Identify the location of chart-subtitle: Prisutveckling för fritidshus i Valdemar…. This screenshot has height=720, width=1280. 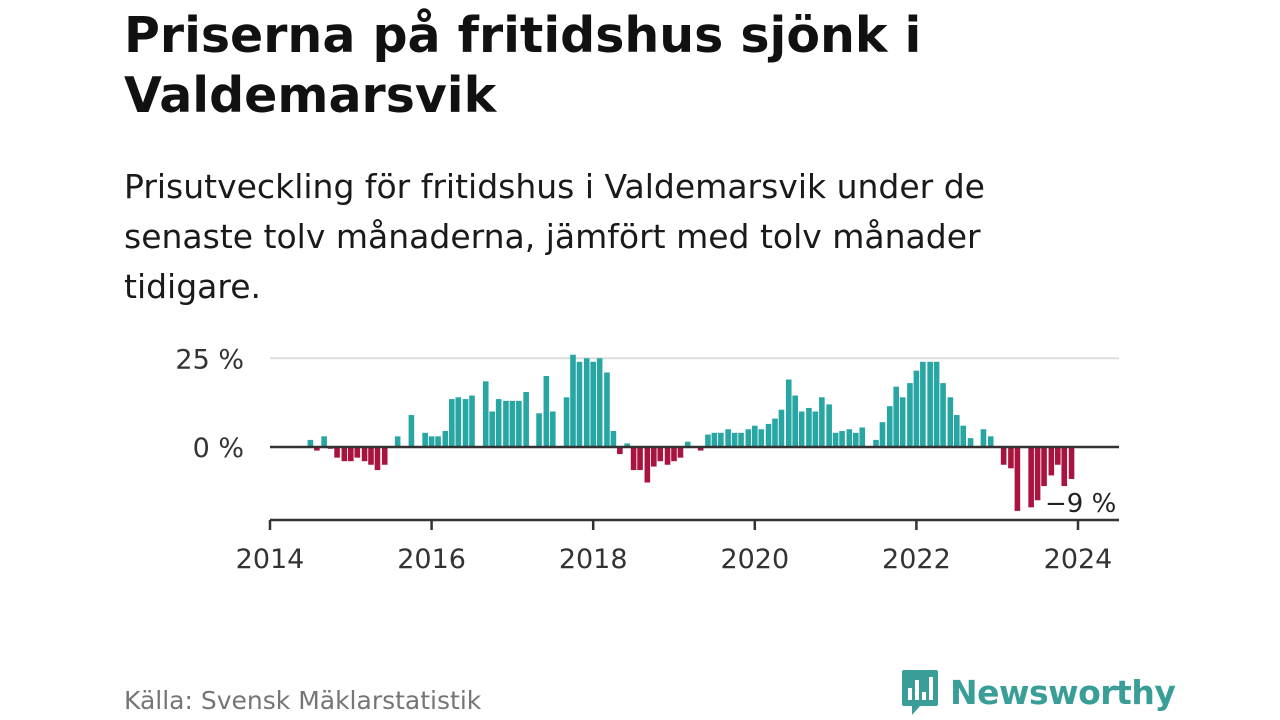
(554, 236).